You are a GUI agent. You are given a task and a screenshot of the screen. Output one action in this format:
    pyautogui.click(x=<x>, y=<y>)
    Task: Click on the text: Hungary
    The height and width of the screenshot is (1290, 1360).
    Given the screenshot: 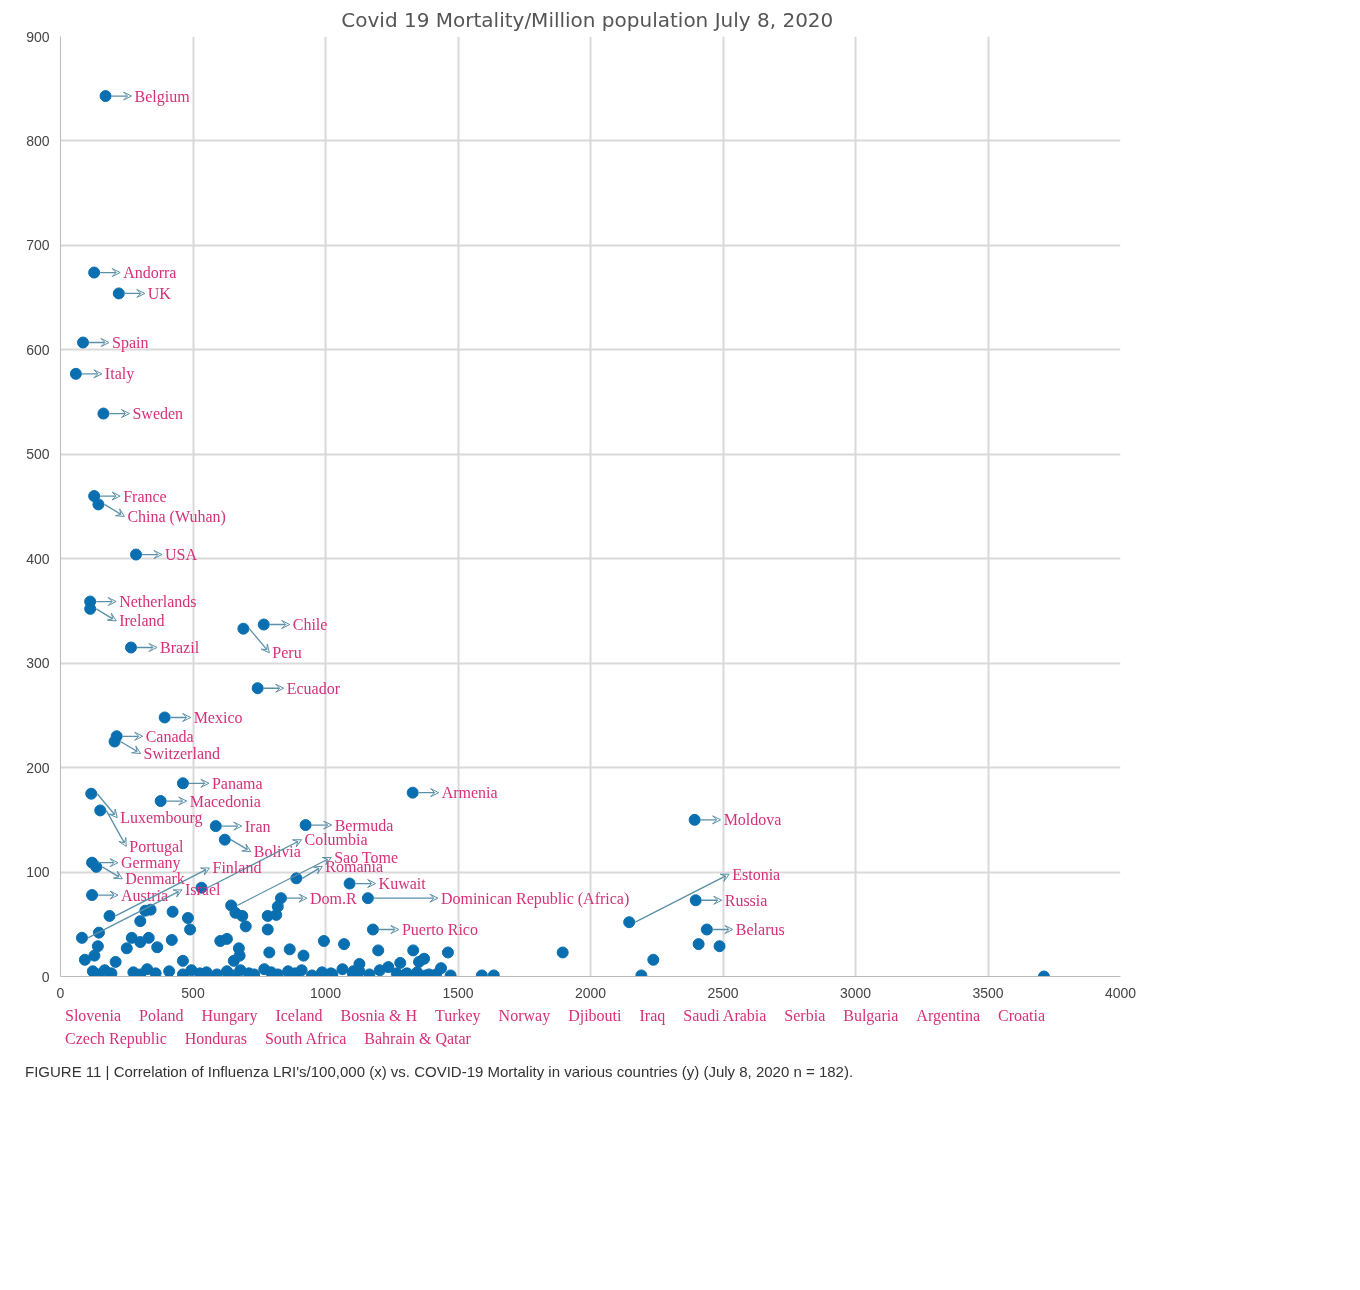 What is the action you would take?
    pyautogui.click(x=229, y=1016)
    